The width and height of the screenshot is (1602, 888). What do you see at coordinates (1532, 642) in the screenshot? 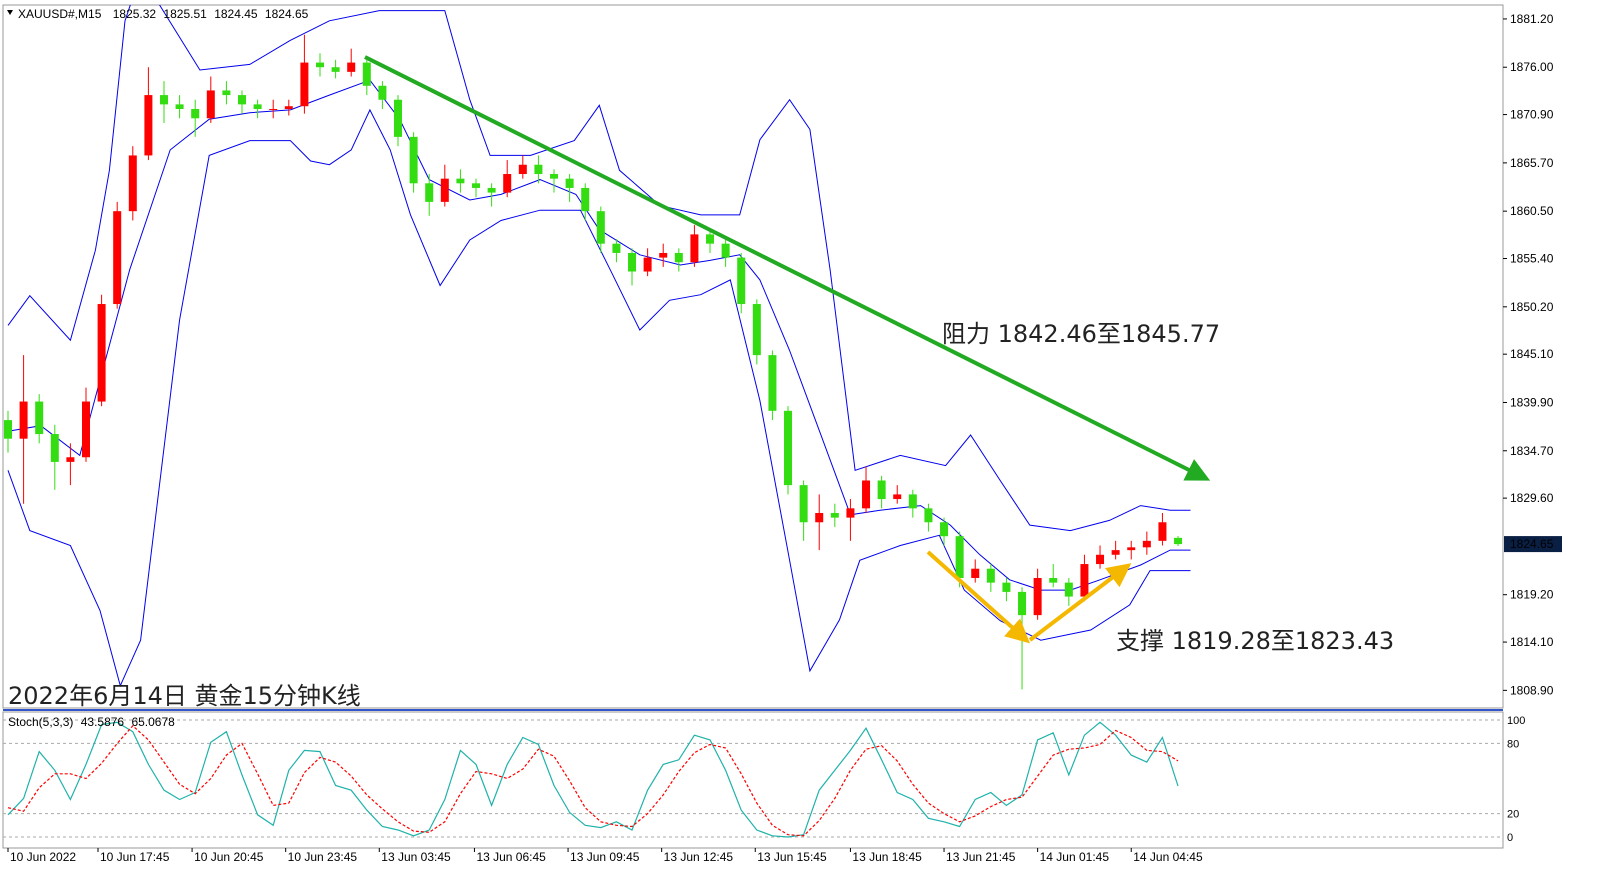
I see `y-tick-label: 1814.10` at bounding box center [1532, 642].